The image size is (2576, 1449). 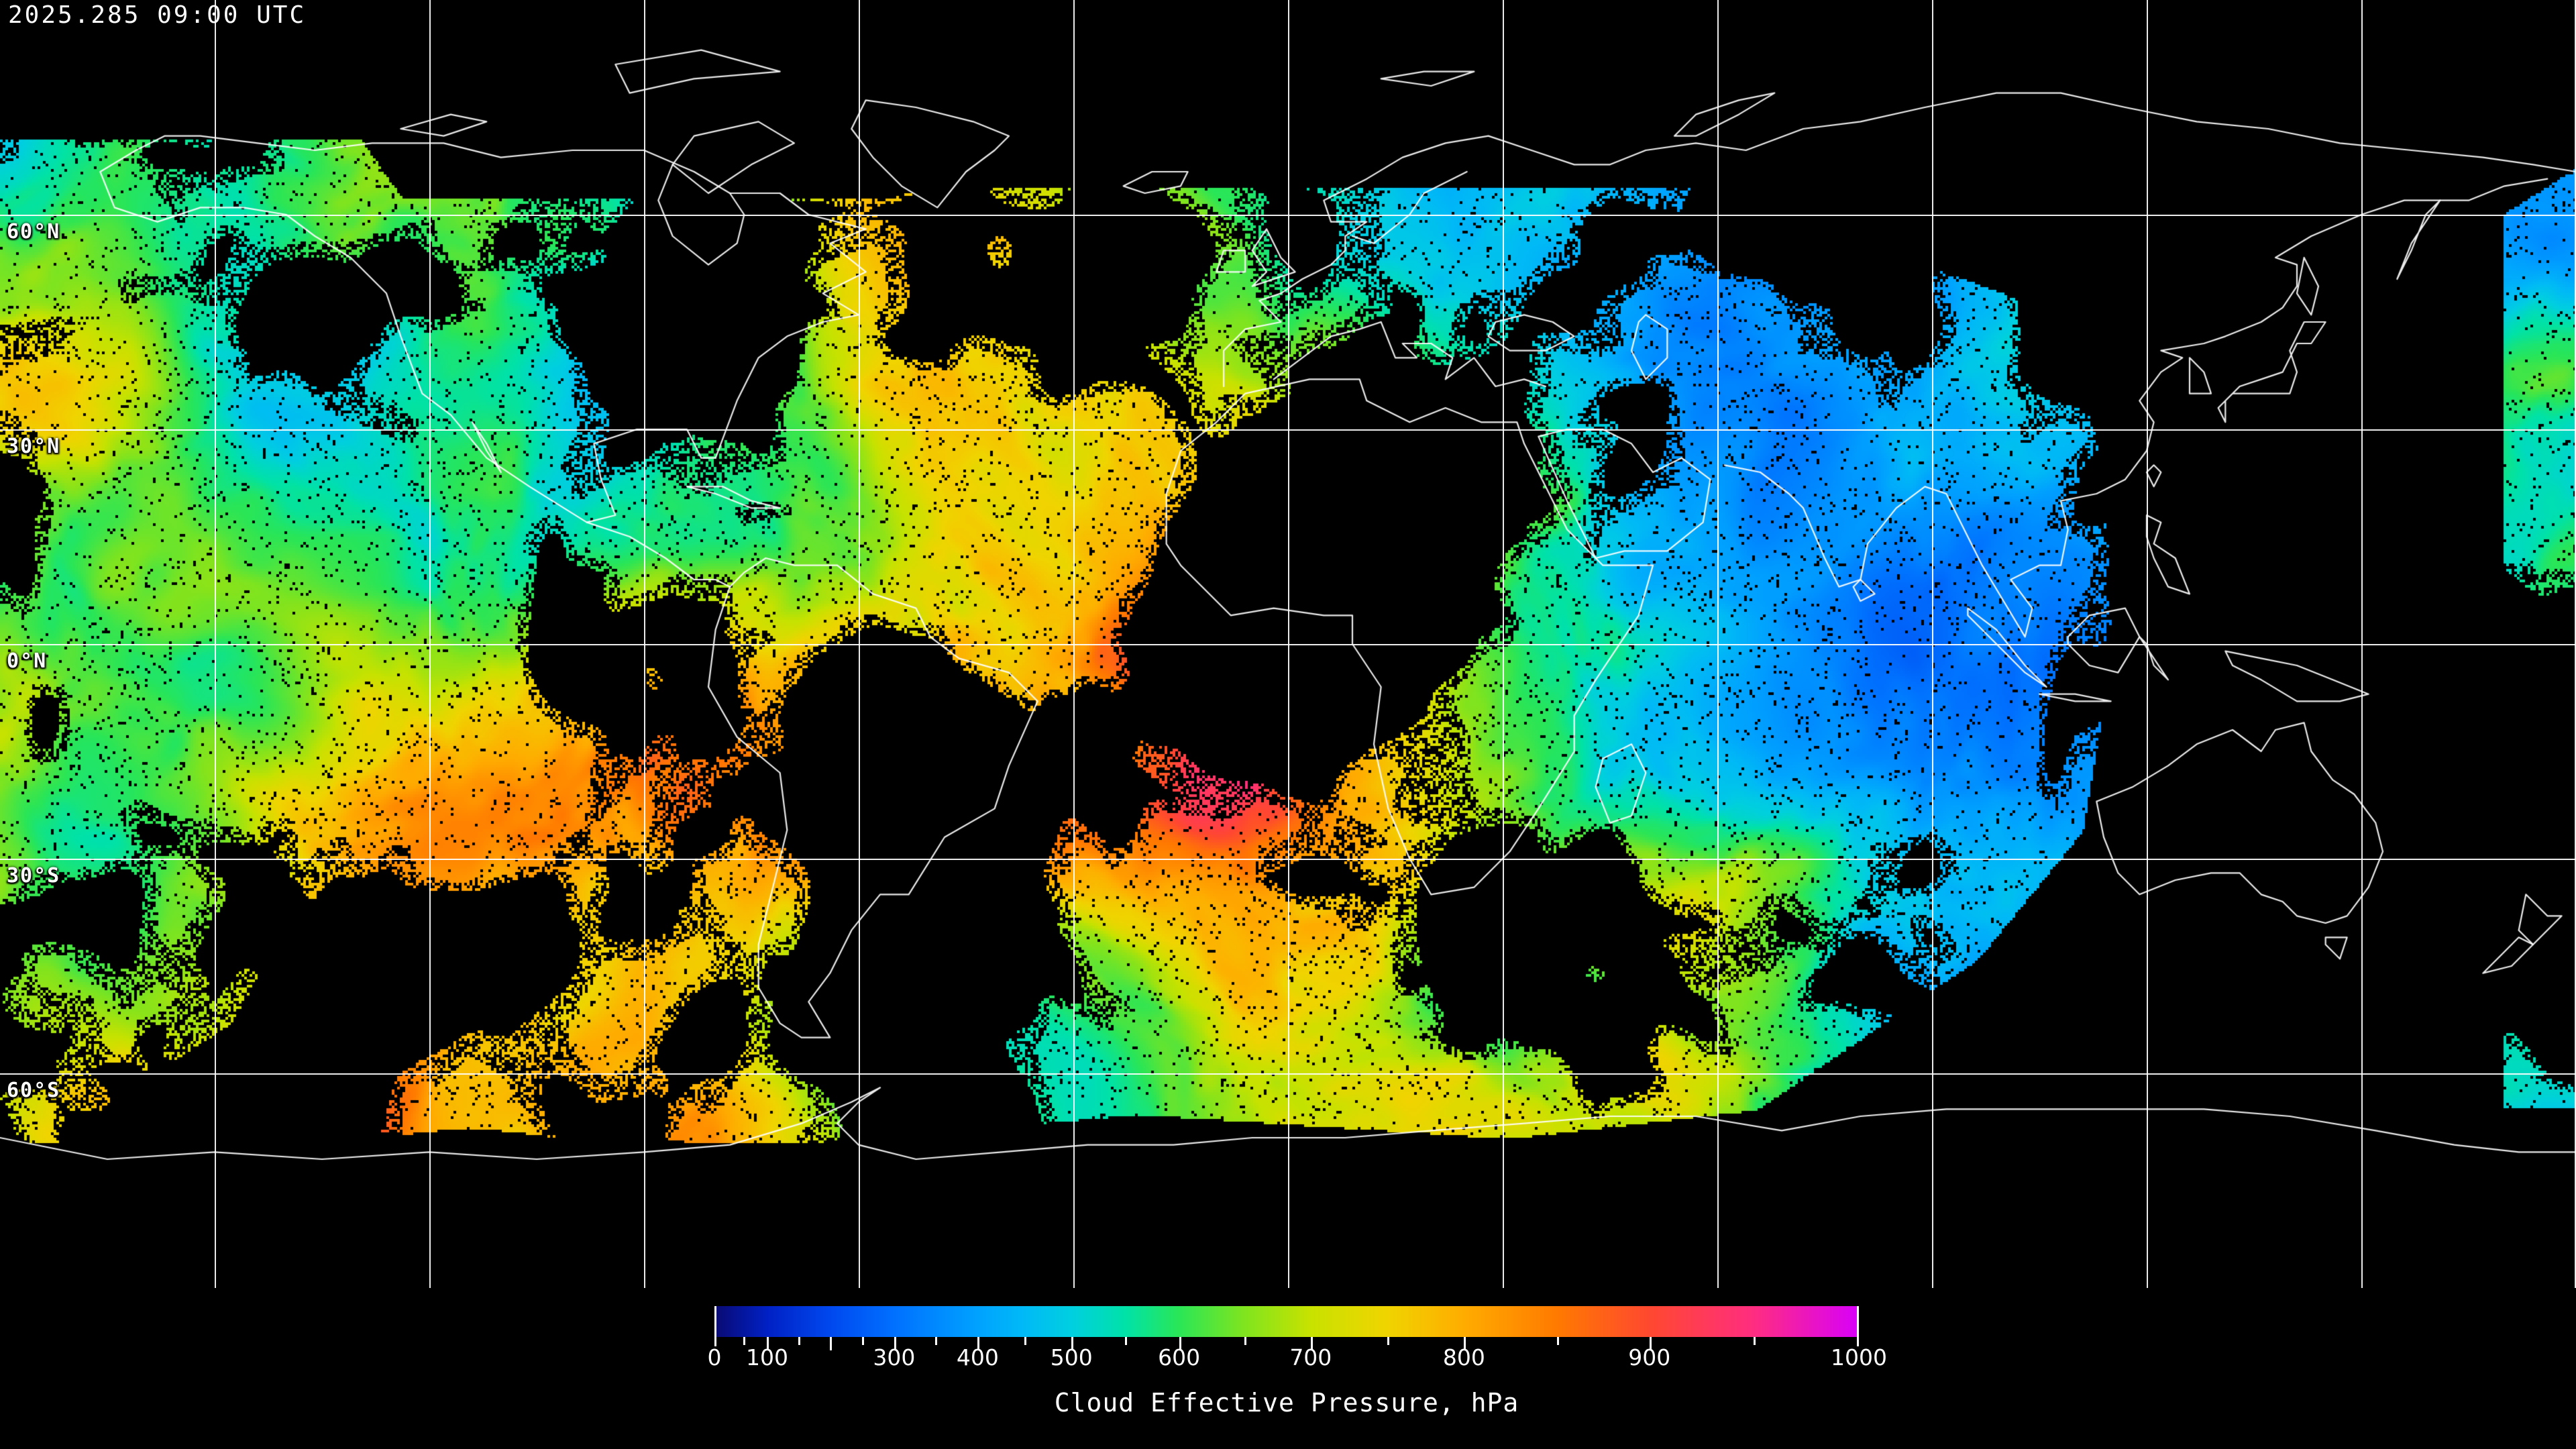 I want to click on colorbar-tick-label-100: 100, so click(x=766, y=1357).